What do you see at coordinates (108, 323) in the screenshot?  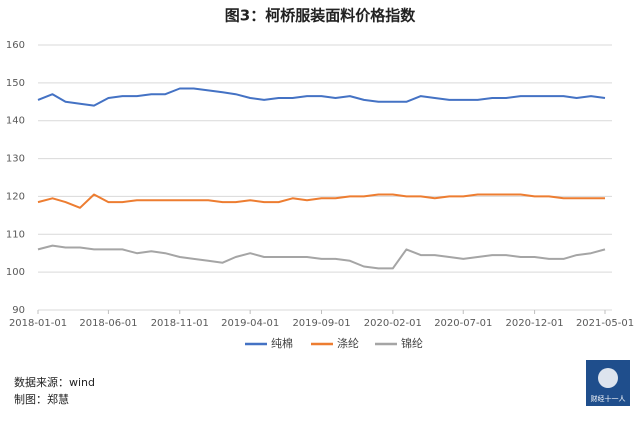 I see `x-tick-label: 2018-06-01` at bounding box center [108, 323].